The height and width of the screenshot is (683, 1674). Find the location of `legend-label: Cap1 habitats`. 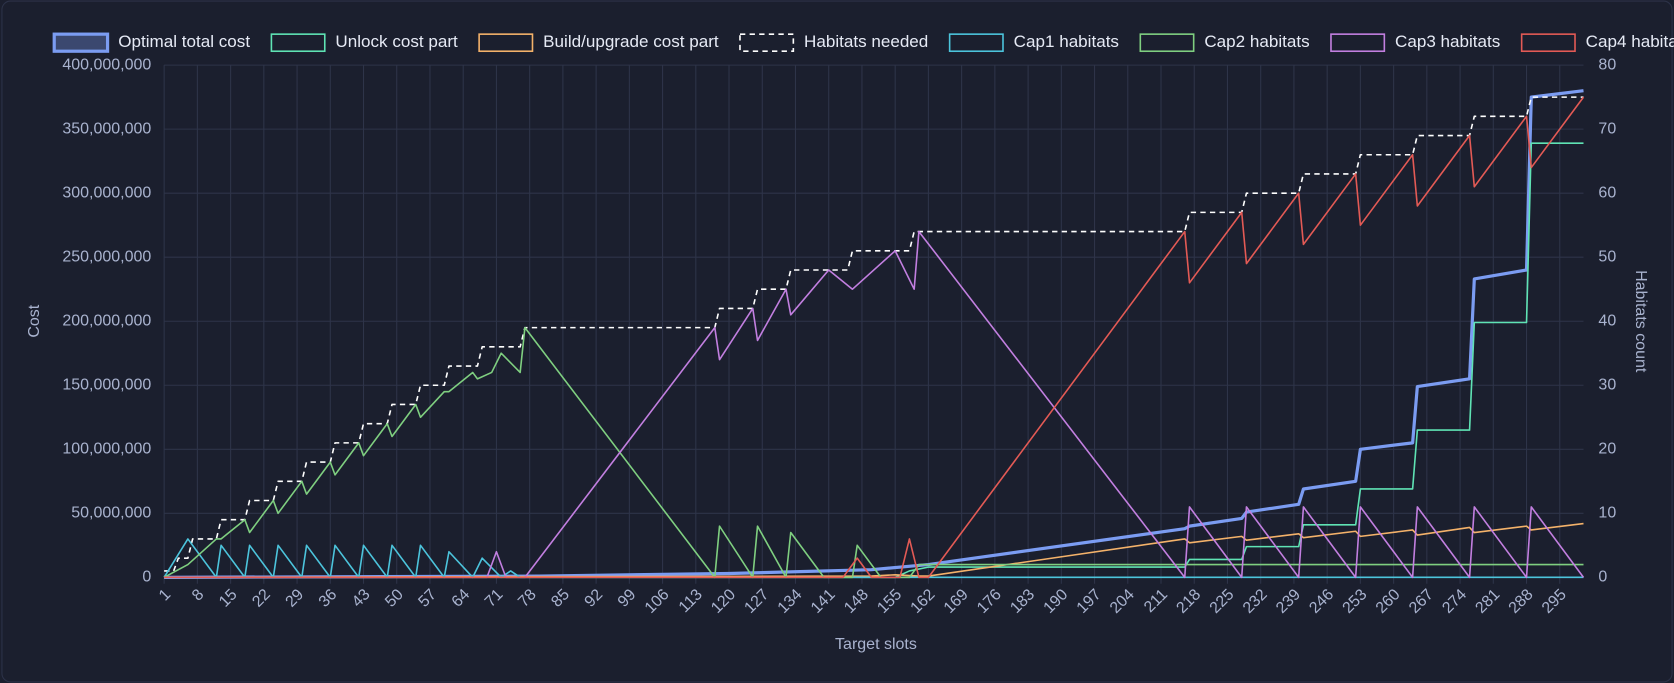

legend-label: Cap1 habitats is located at coordinates (1066, 41).